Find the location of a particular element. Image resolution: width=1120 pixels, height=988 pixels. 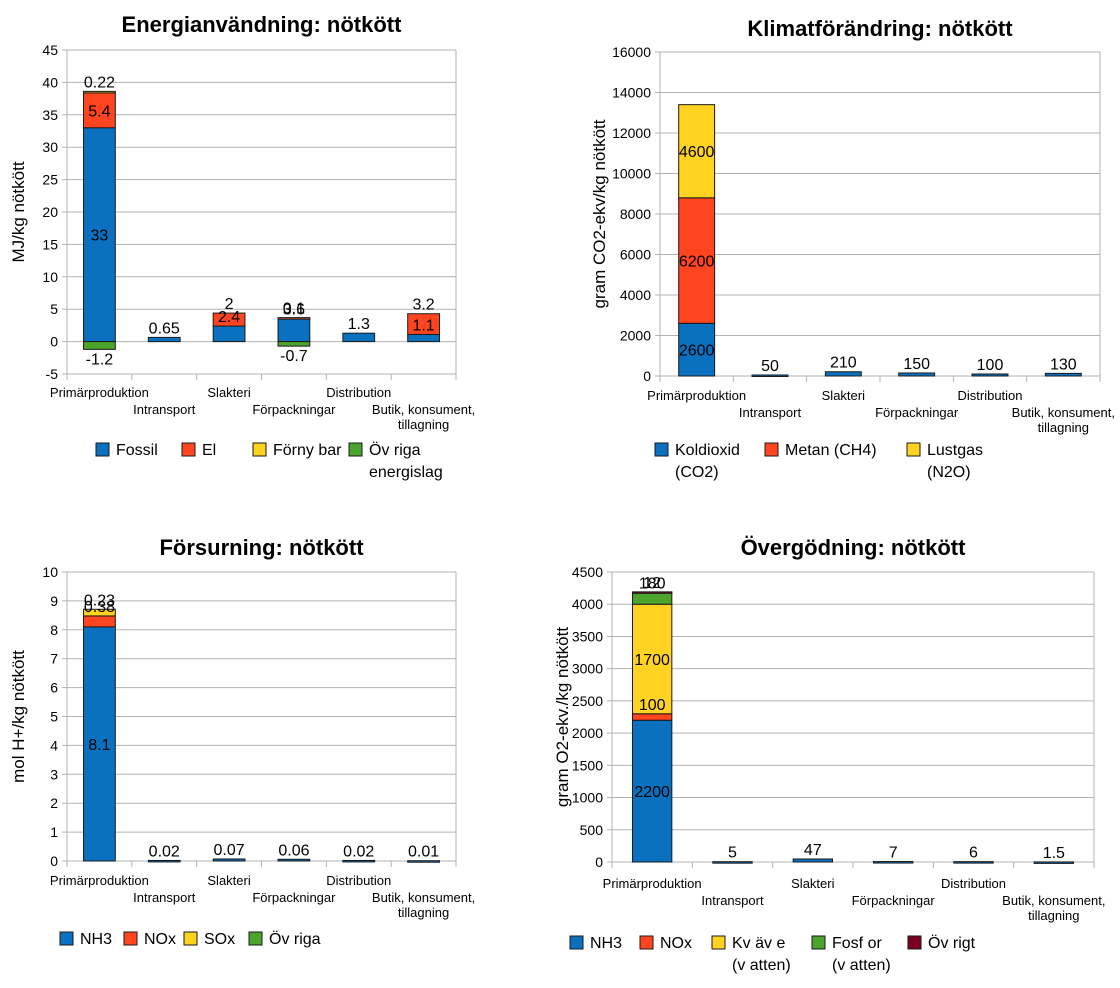

data-label: 33 is located at coordinates (100, 236).